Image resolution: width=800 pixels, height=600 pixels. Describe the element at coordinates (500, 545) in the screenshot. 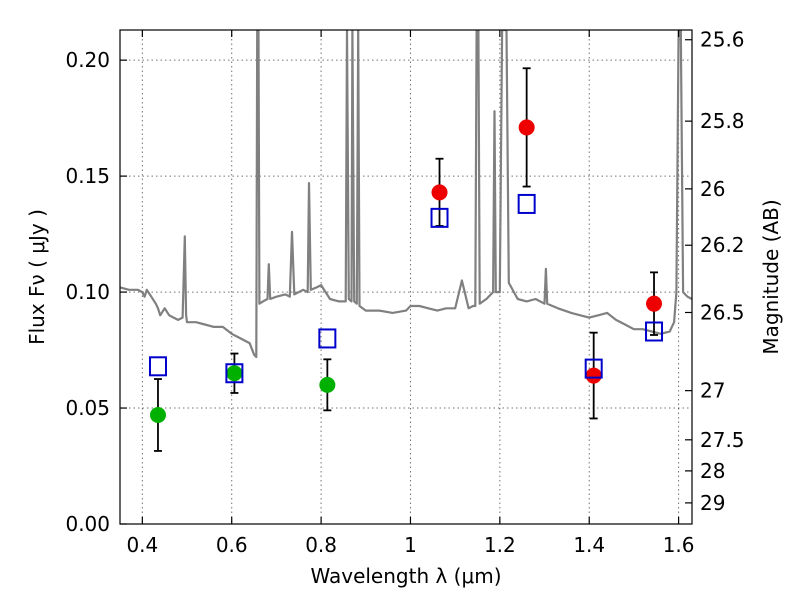

I see `x-tick-label: 1.2` at that location.